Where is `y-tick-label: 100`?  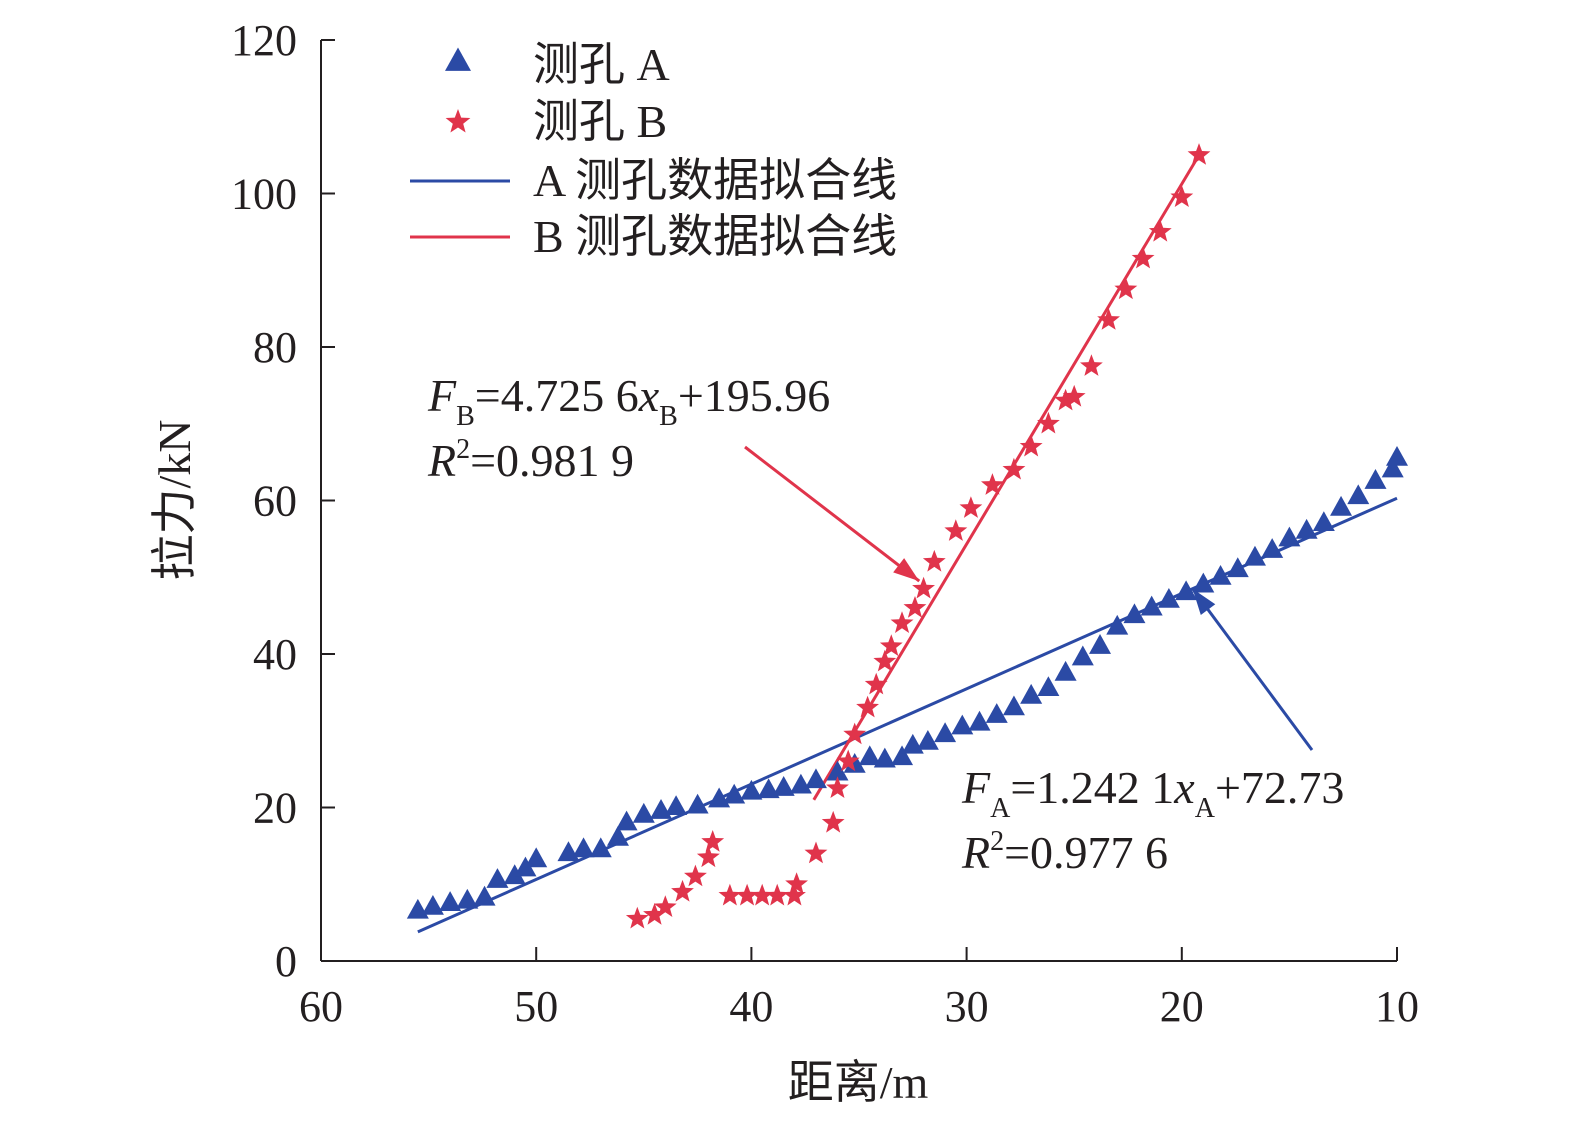 y-tick-label: 100 is located at coordinates (264, 194).